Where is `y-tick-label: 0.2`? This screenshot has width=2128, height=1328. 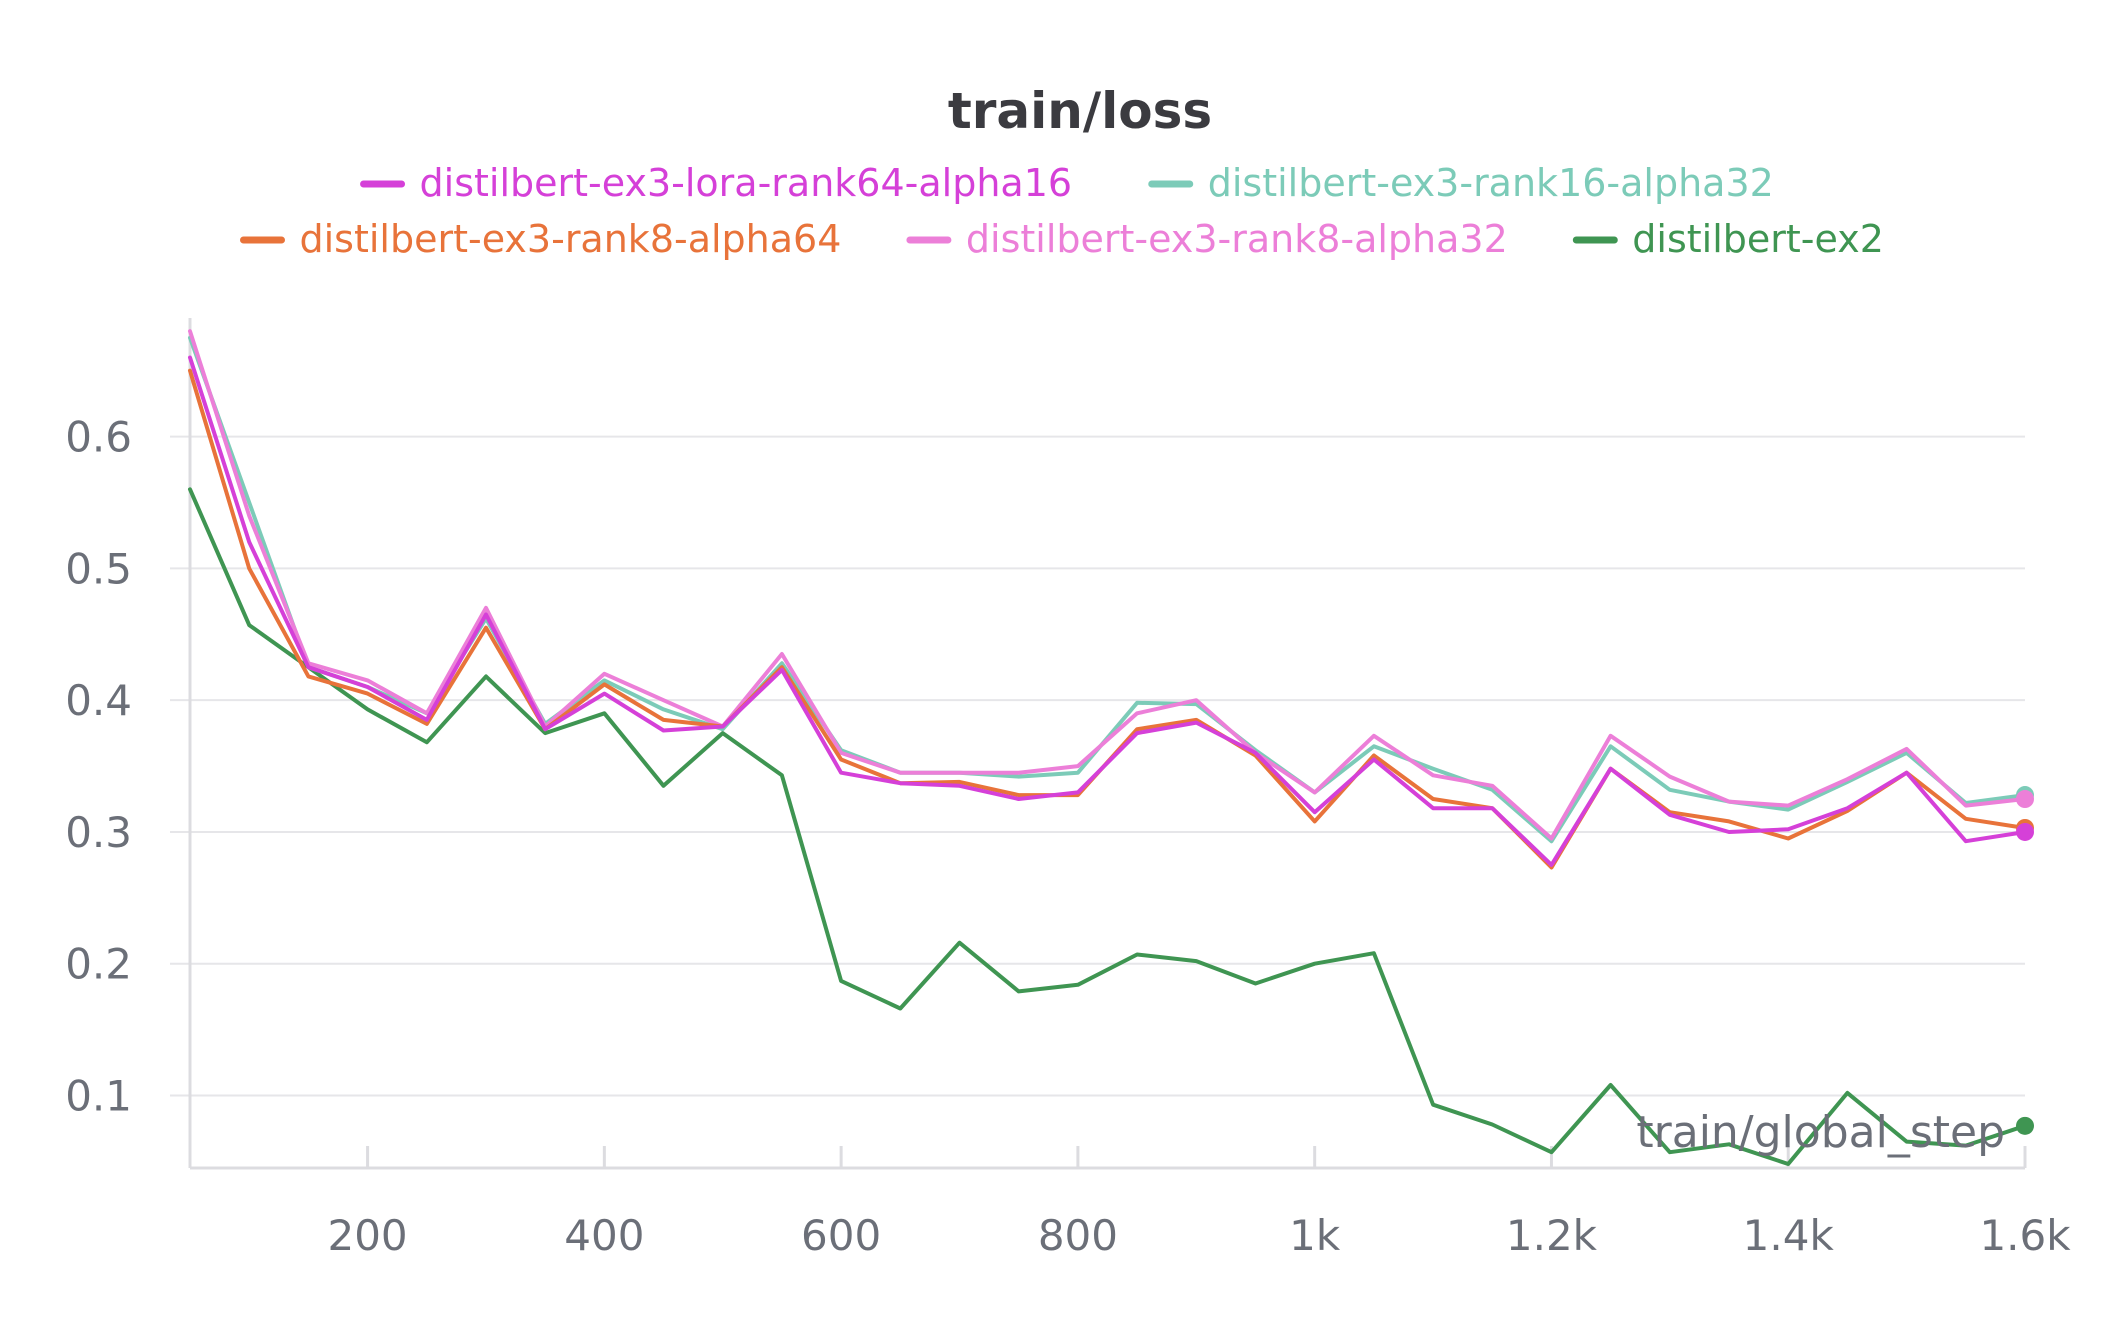
y-tick-label: 0.2 is located at coordinates (98, 964).